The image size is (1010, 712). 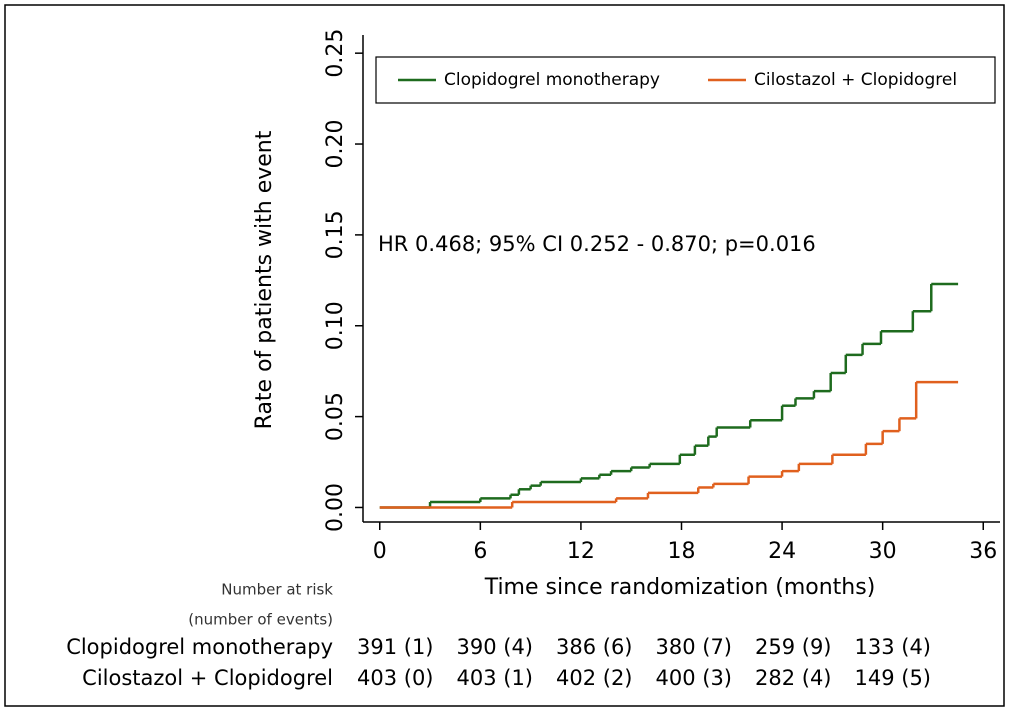 What do you see at coordinates (335, 507) in the screenshot?
I see `y-tick-label: 0.00` at bounding box center [335, 507].